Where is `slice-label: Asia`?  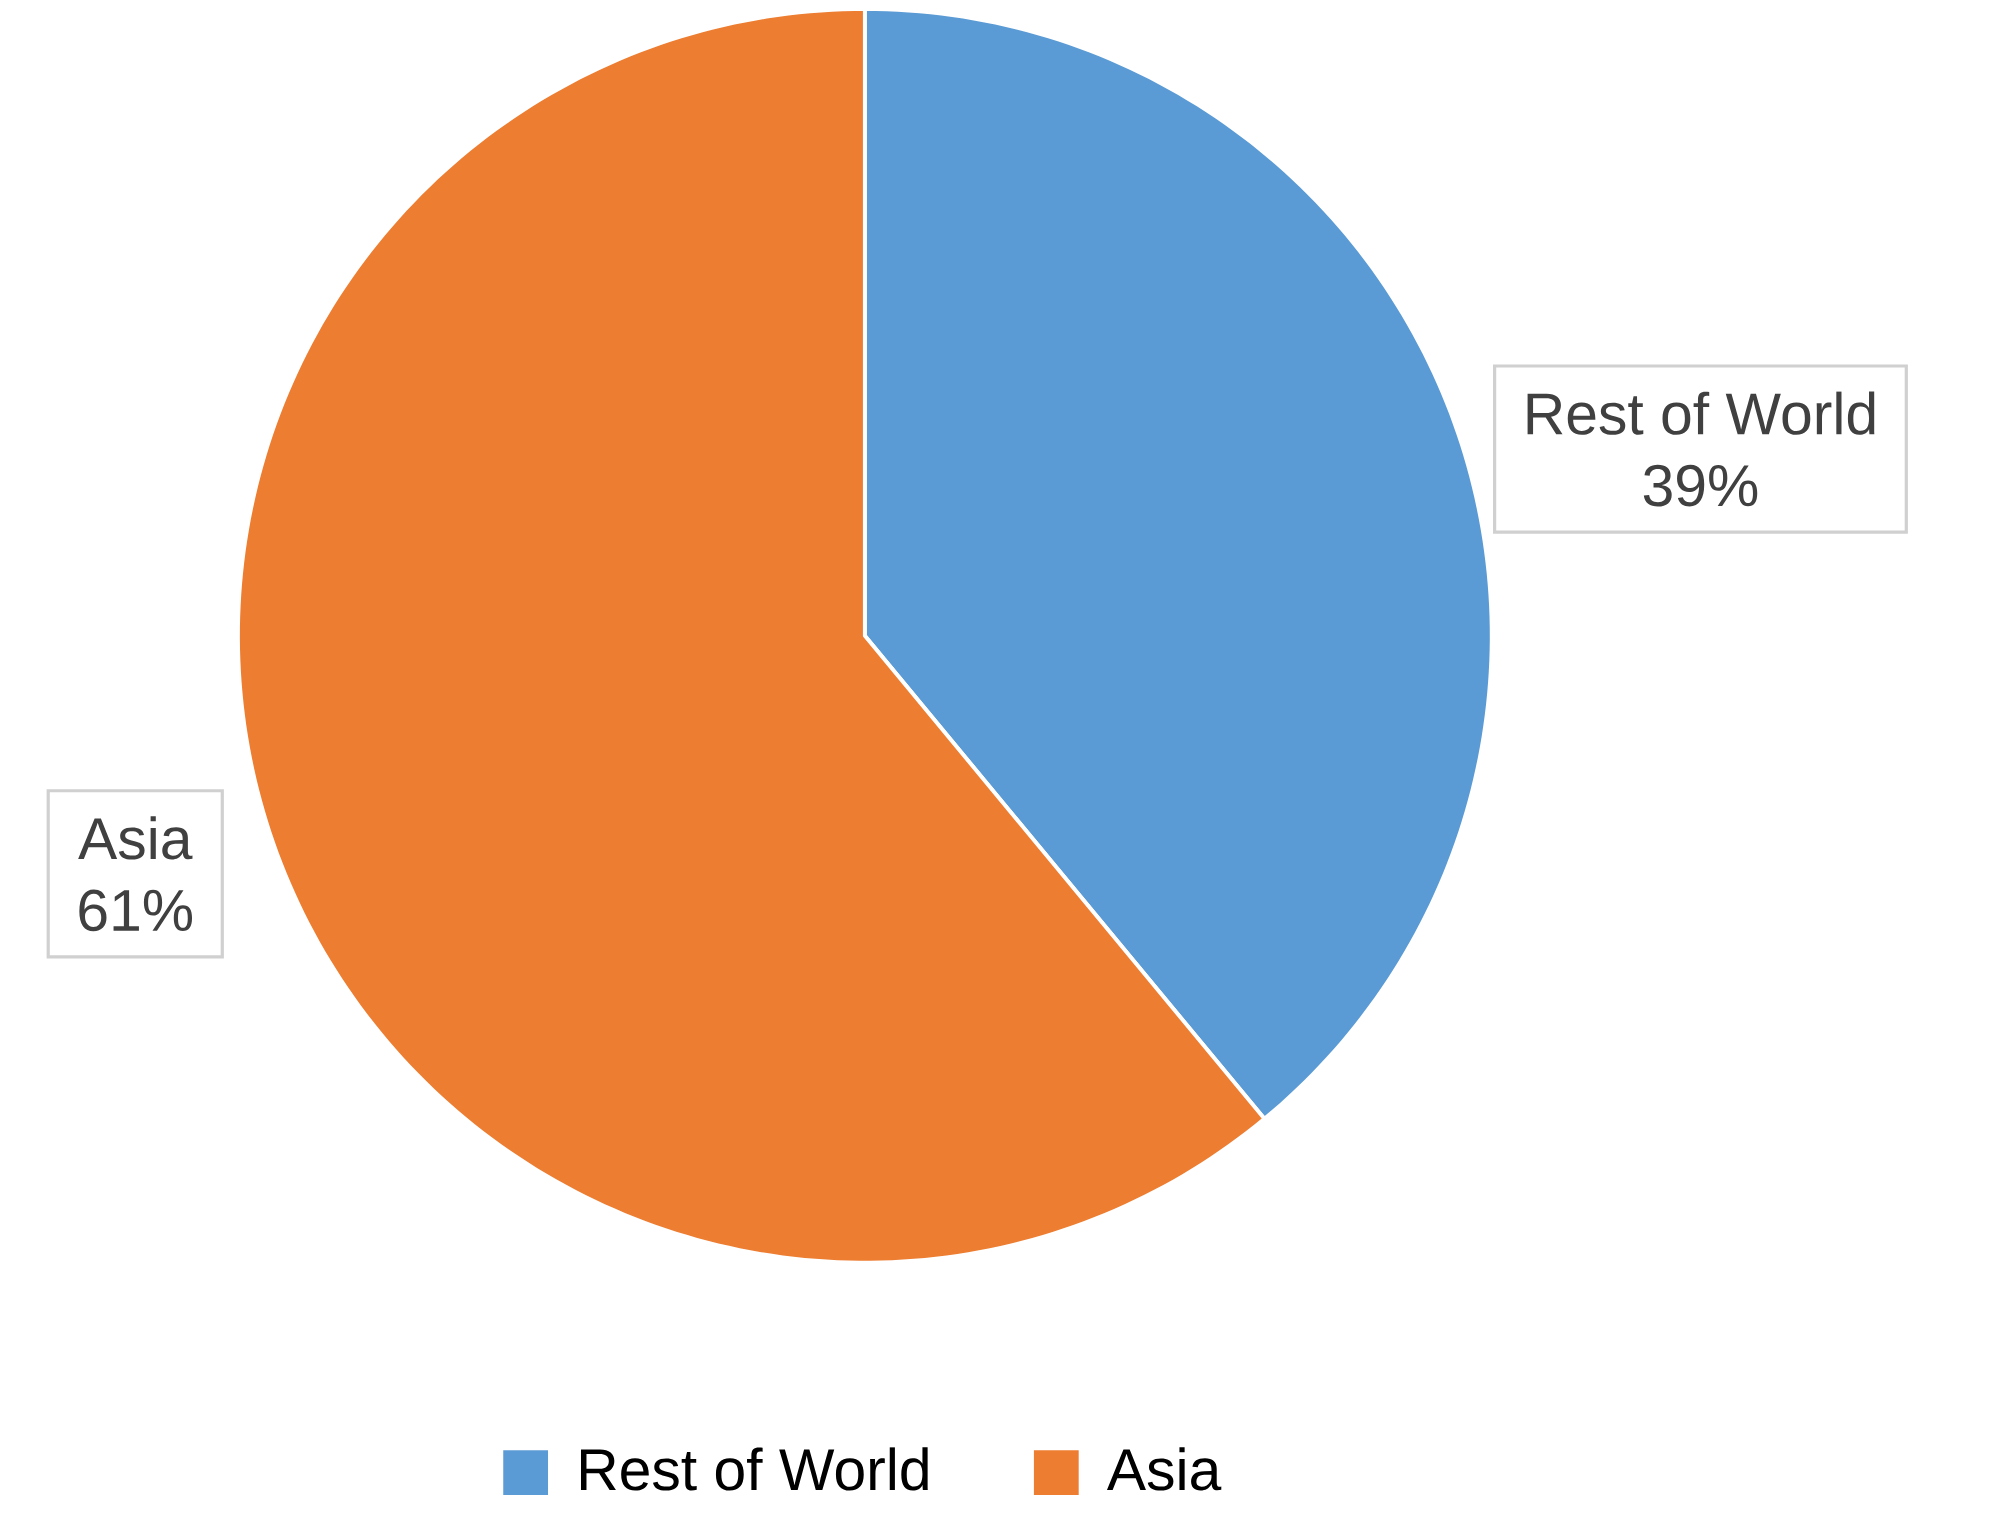
slice-label: Asia is located at coordinates (135, 838).